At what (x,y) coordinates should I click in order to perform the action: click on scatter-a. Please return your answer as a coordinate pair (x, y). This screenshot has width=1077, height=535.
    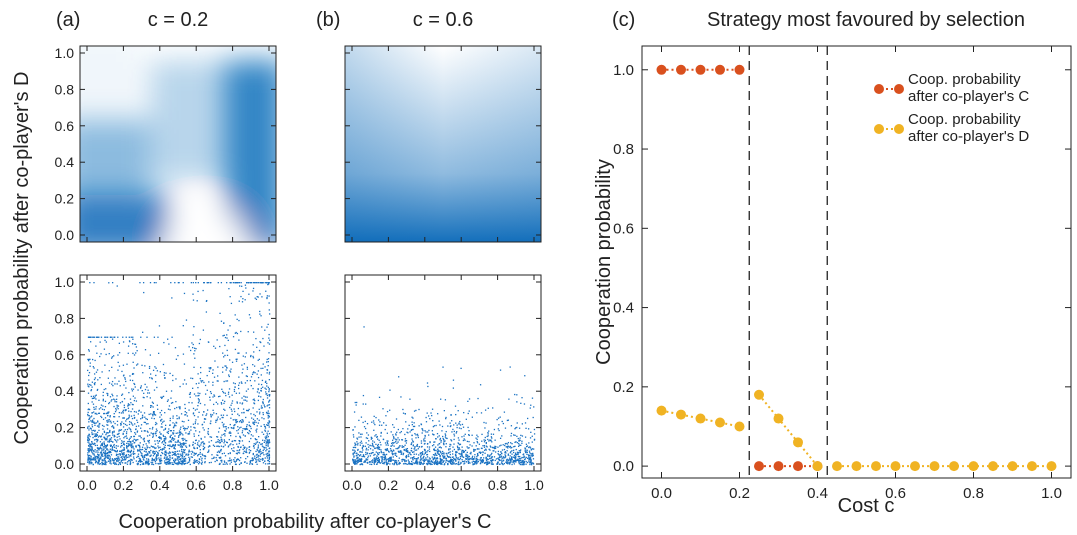
    Looking at the image, I should click on (179, 374).